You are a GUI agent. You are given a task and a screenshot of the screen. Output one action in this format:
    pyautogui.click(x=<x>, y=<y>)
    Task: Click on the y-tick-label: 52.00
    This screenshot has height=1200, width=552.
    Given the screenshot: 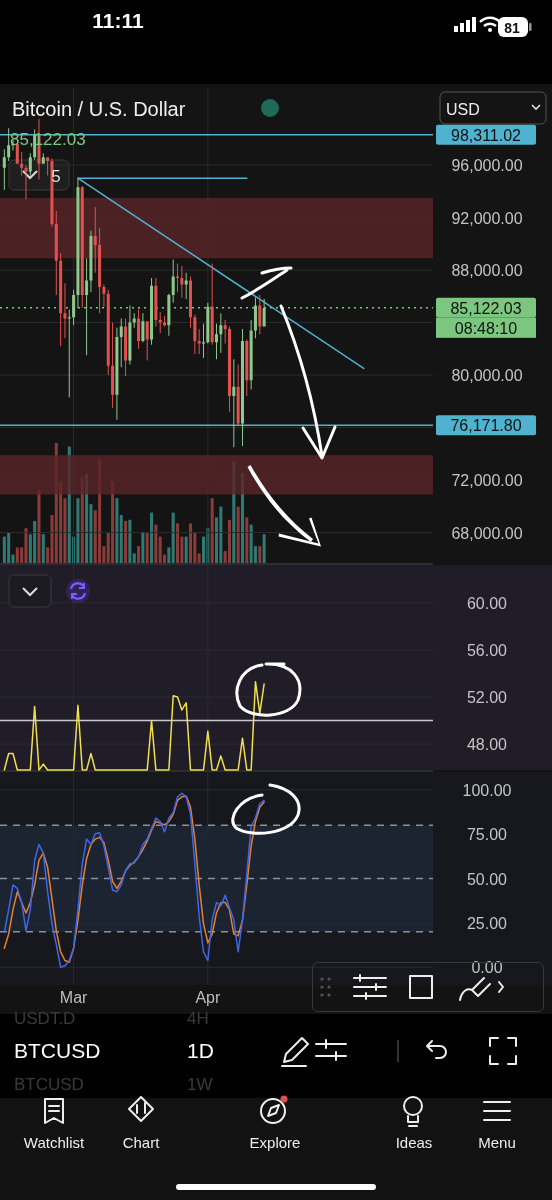 What is the action you would take?
    pyautogui.click(x=487, y=697)
    